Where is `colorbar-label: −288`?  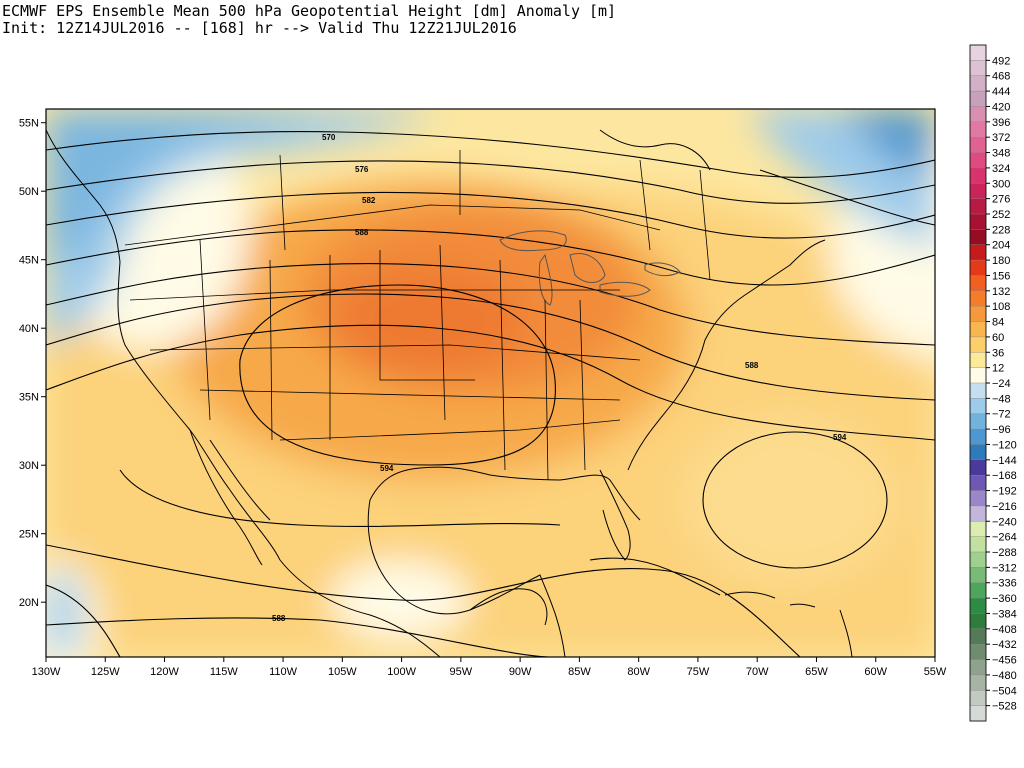 colorbar-label: −288 is located at coordinates (1004, 553).